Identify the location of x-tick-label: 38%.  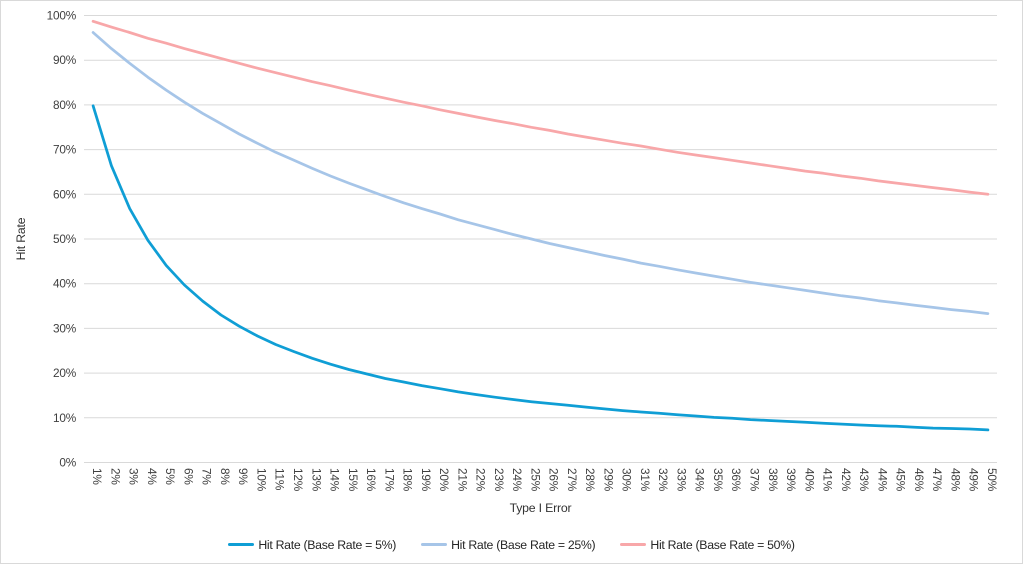
(773, 480).